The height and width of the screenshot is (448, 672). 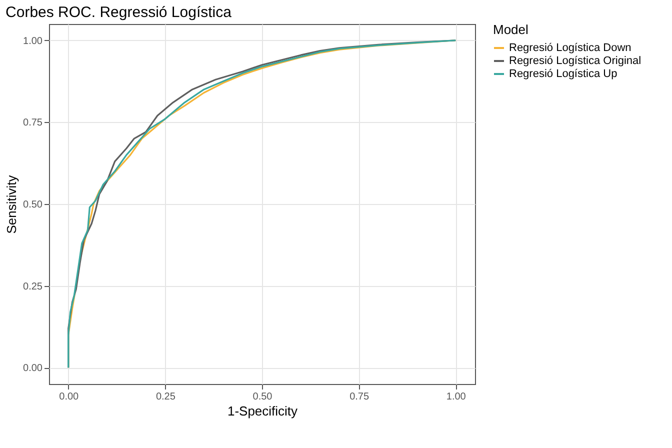 I want to click on y-tick-label: 1.00, so click(x=33, y=41).